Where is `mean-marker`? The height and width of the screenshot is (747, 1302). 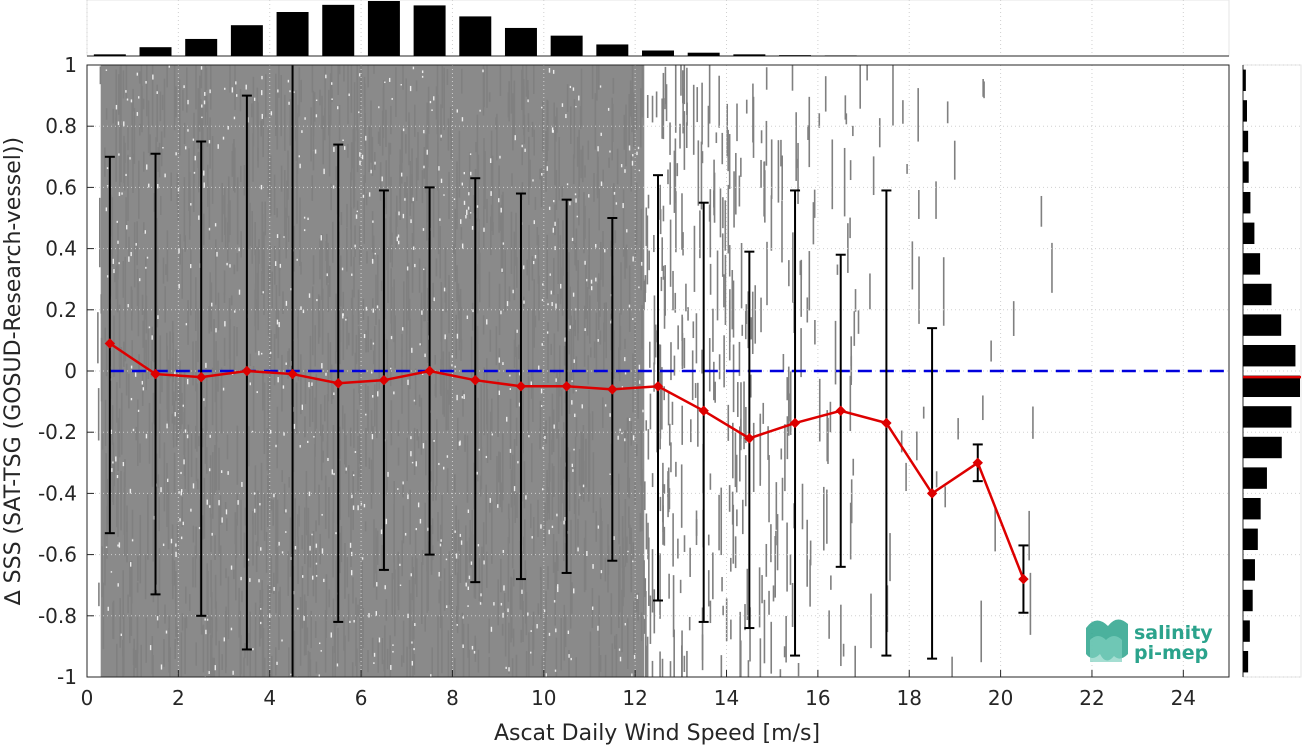 mean-marker is located at coordinates (932, 493).